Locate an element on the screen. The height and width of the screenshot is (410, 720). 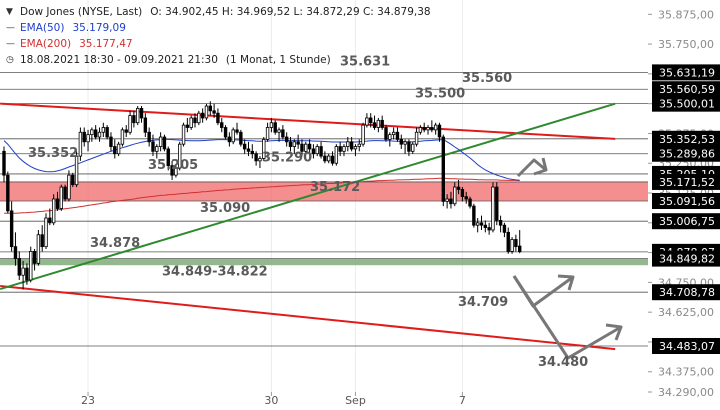
price-tag-box is located at coordinates (686, 181).